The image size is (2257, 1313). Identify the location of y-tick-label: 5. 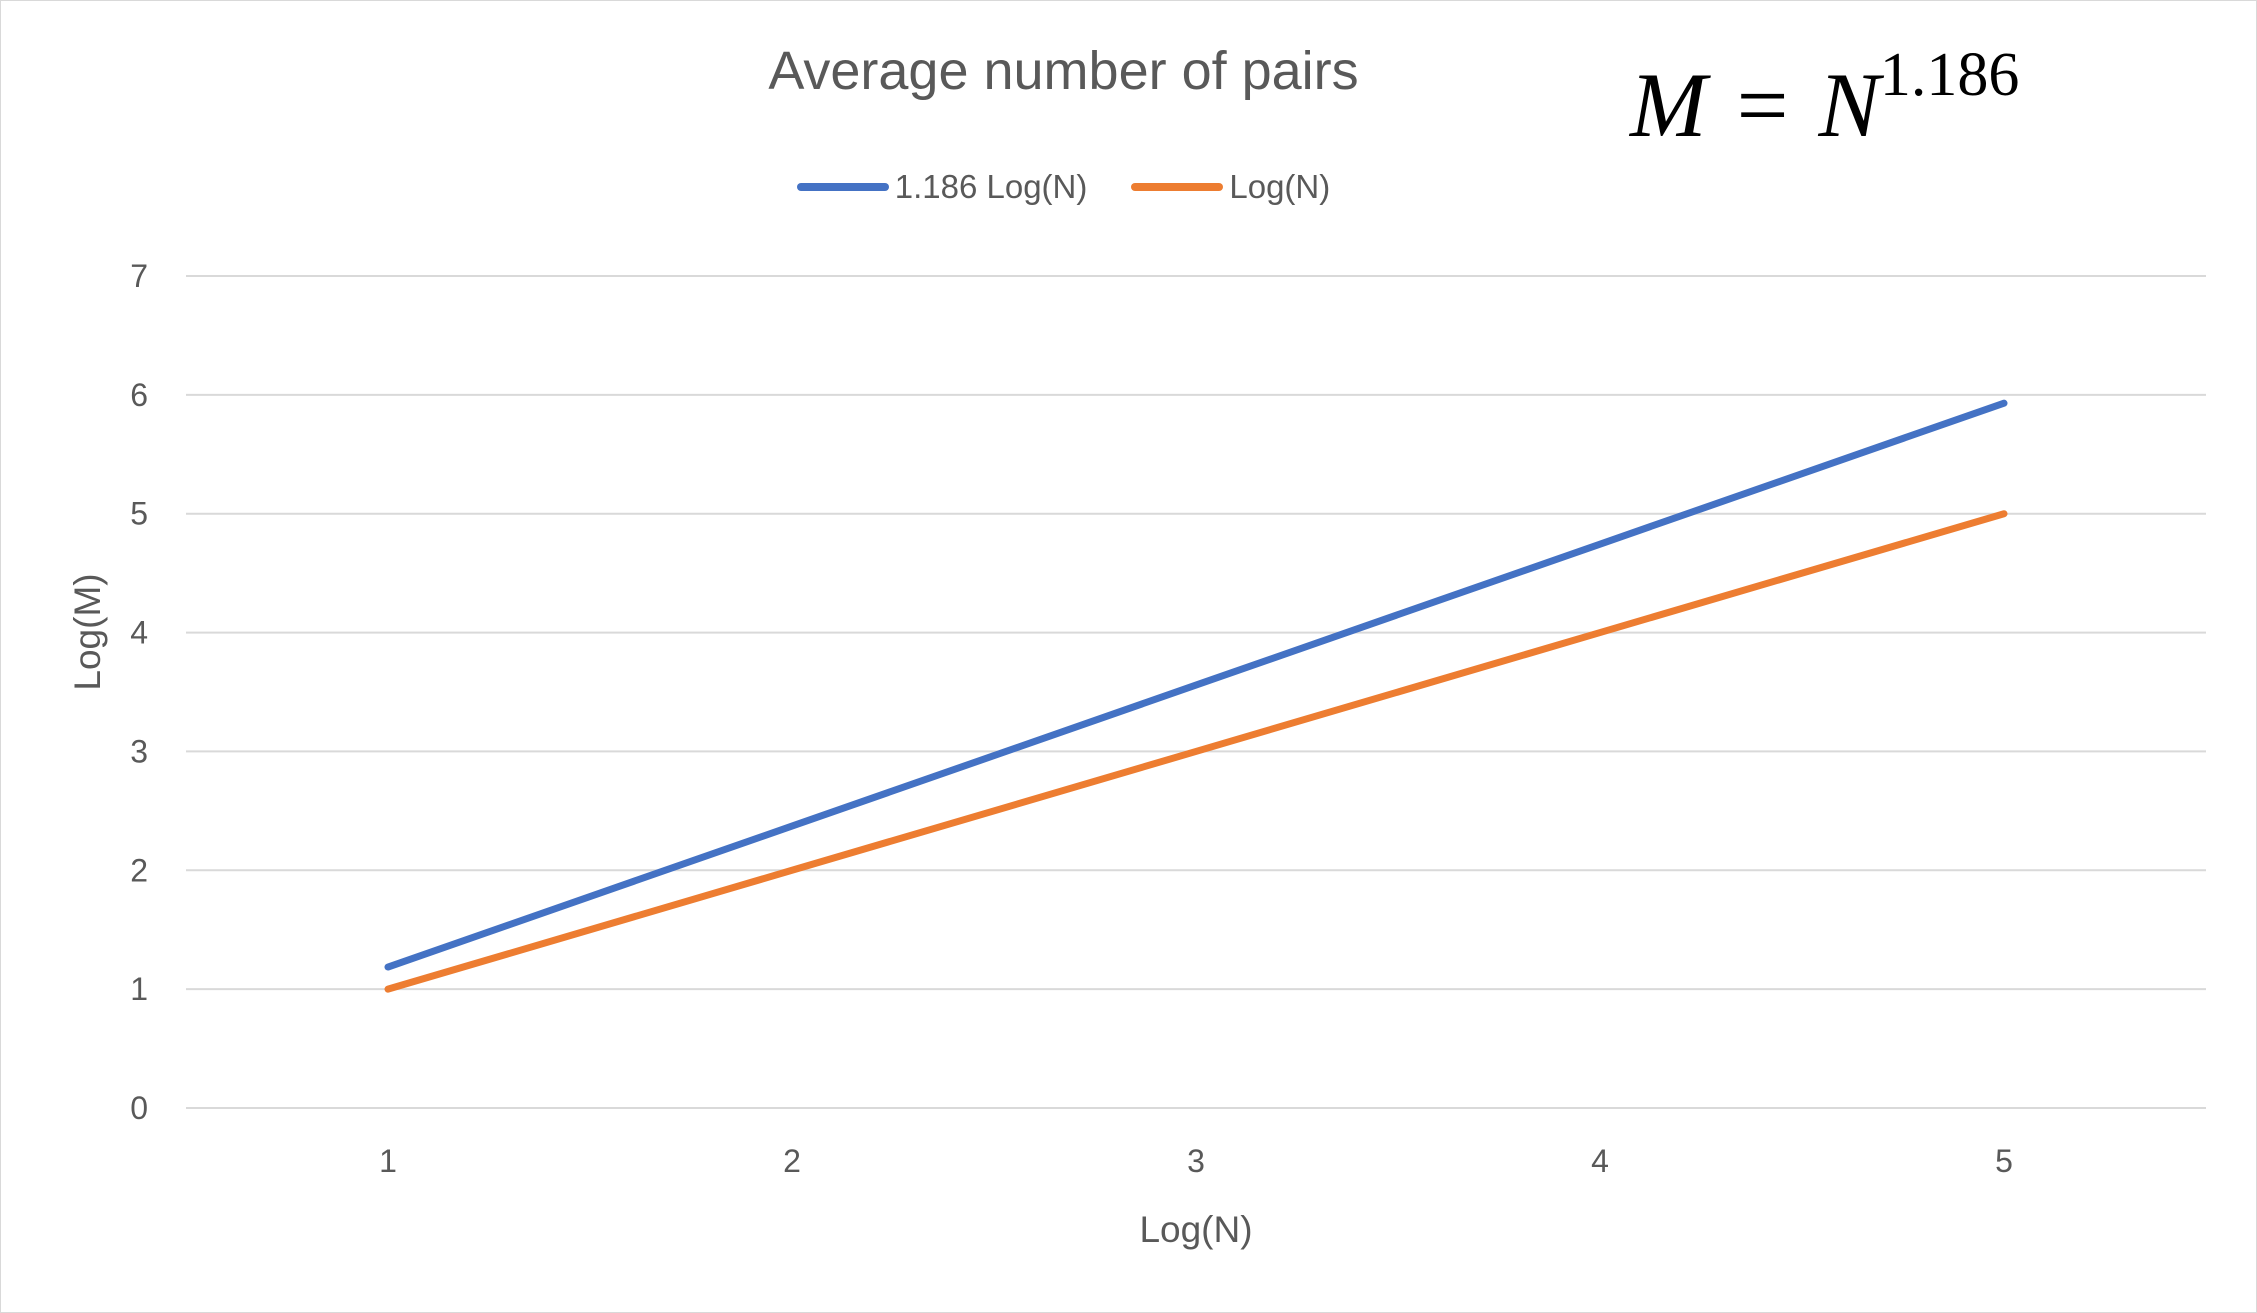
(139, 514).